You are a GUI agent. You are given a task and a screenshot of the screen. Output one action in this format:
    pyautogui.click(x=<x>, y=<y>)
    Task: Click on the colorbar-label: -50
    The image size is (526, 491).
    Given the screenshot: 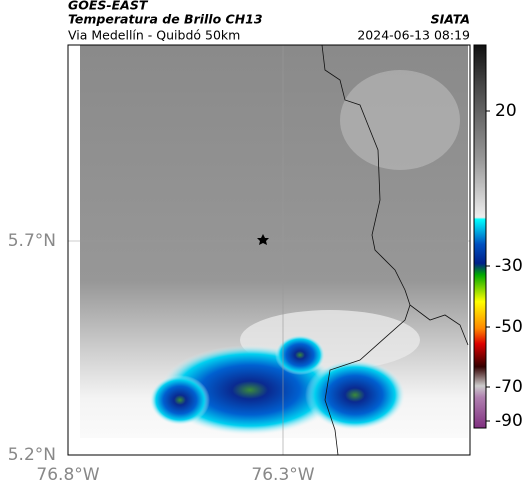 What is the action you would take?
    pyautogui.click(x=509, y=327)
    